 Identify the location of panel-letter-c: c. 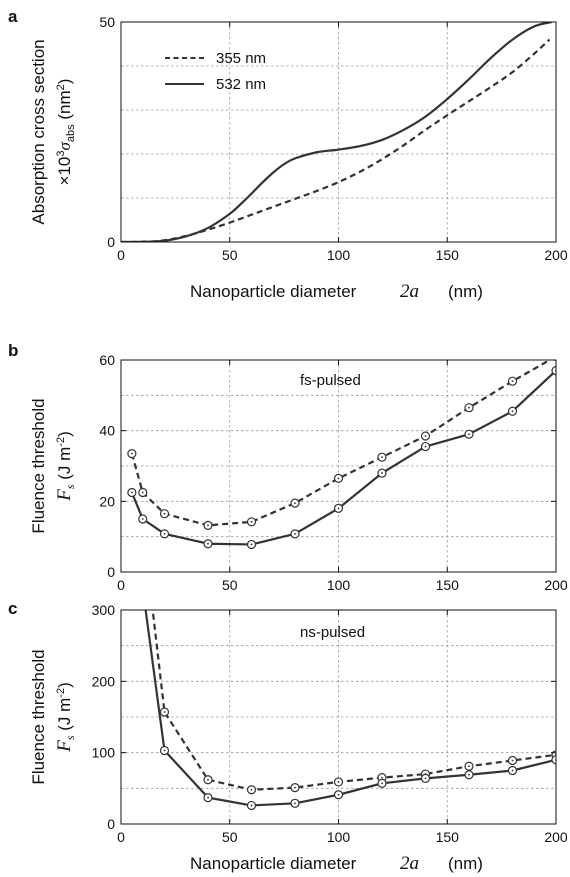
(12, 608).